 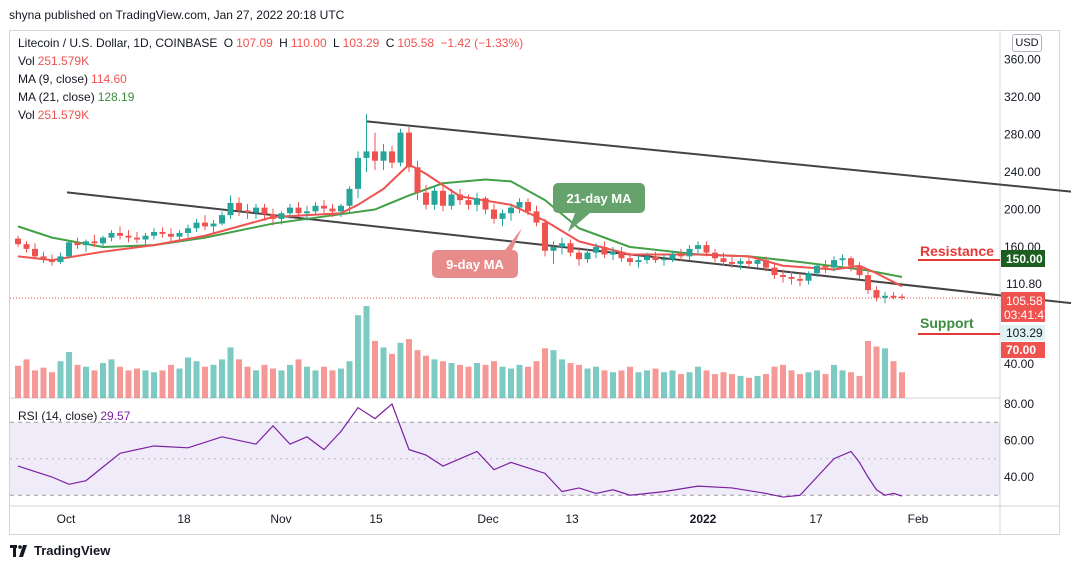 I want to click on support-price-tag-text: 70.00, so click(x=1021, y=350).